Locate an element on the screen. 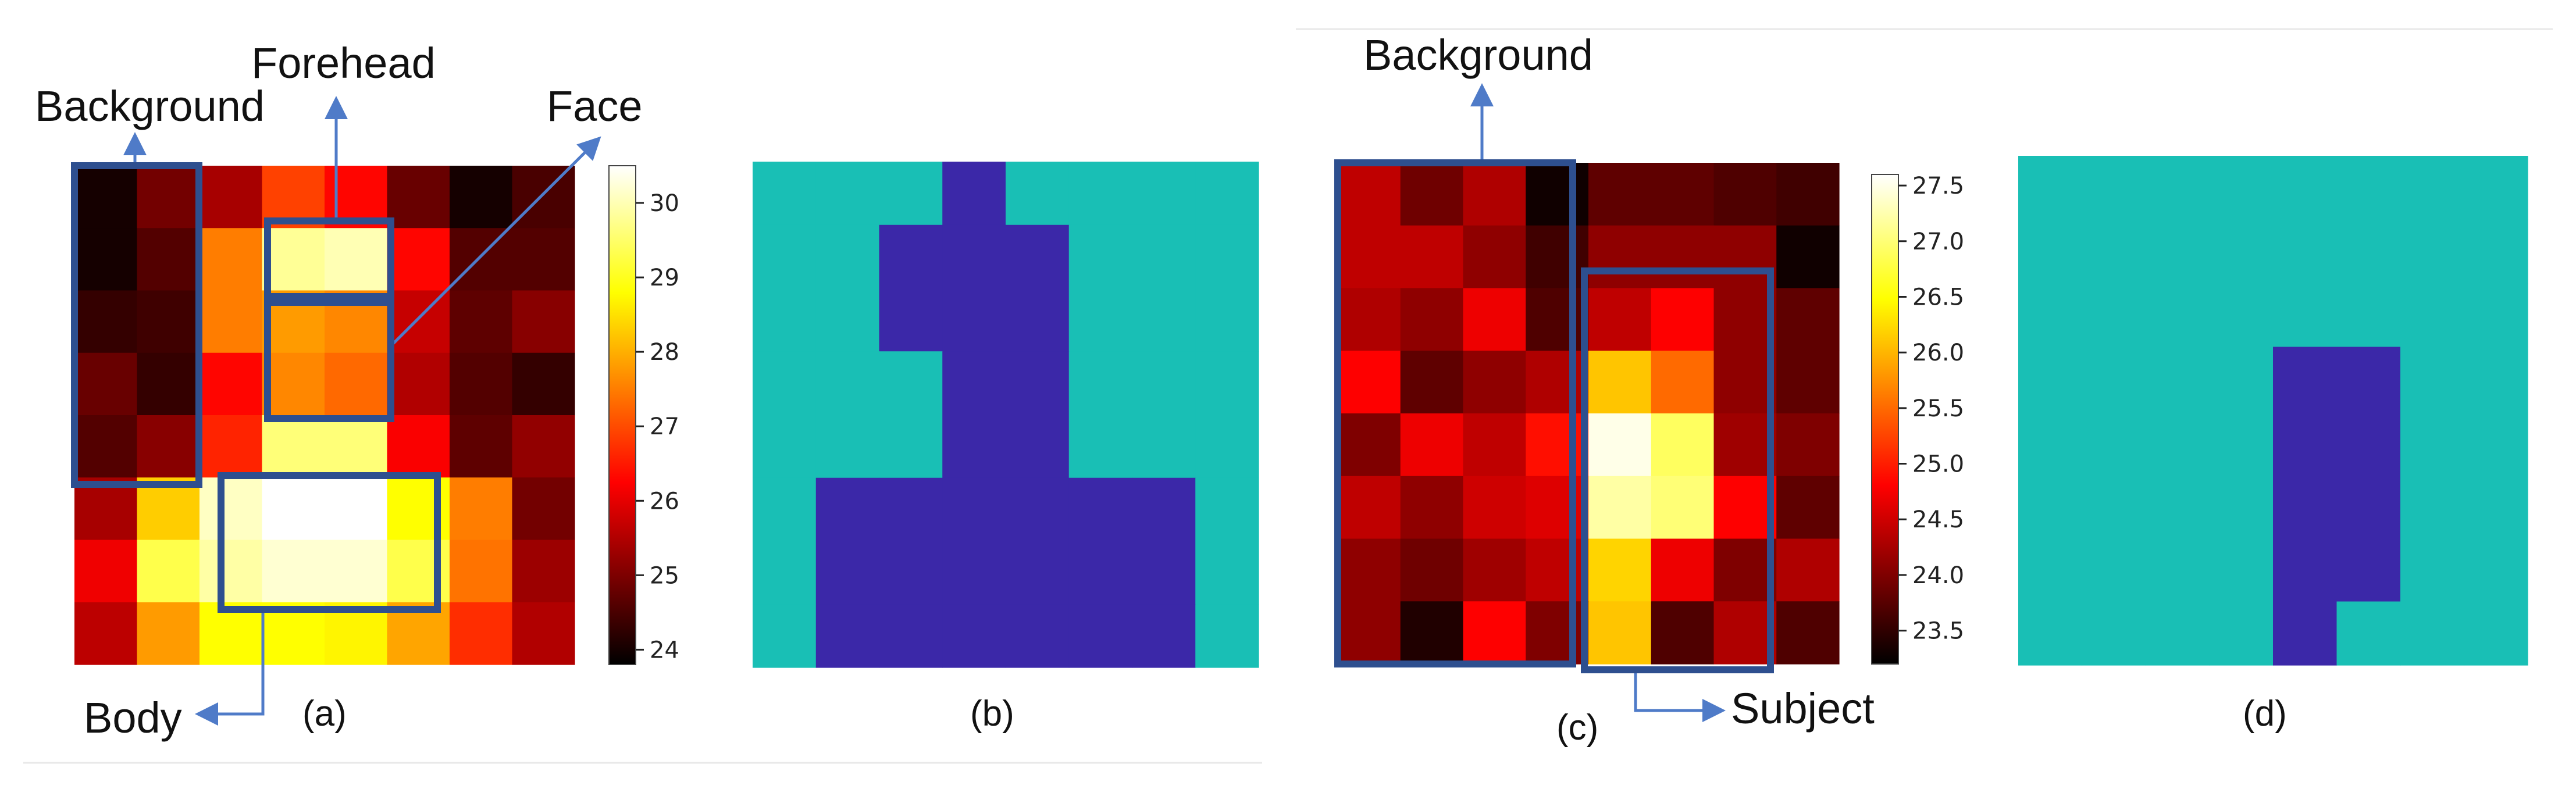 The width and height of the screenshot is (2576, 789). colorbar-c-tick-label: 24.0 is located at coordinates (1938, 575).